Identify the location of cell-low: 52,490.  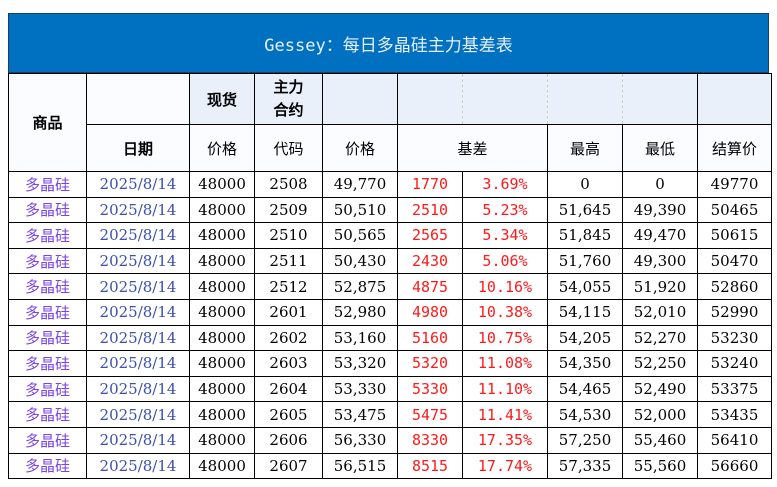
(660, 389).